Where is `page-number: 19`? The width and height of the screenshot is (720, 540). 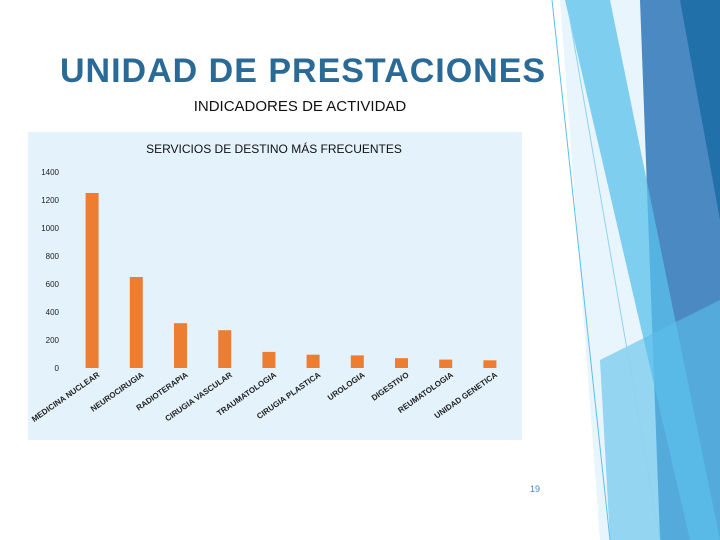 page-number: 19 is located at coordinates (534, 489).